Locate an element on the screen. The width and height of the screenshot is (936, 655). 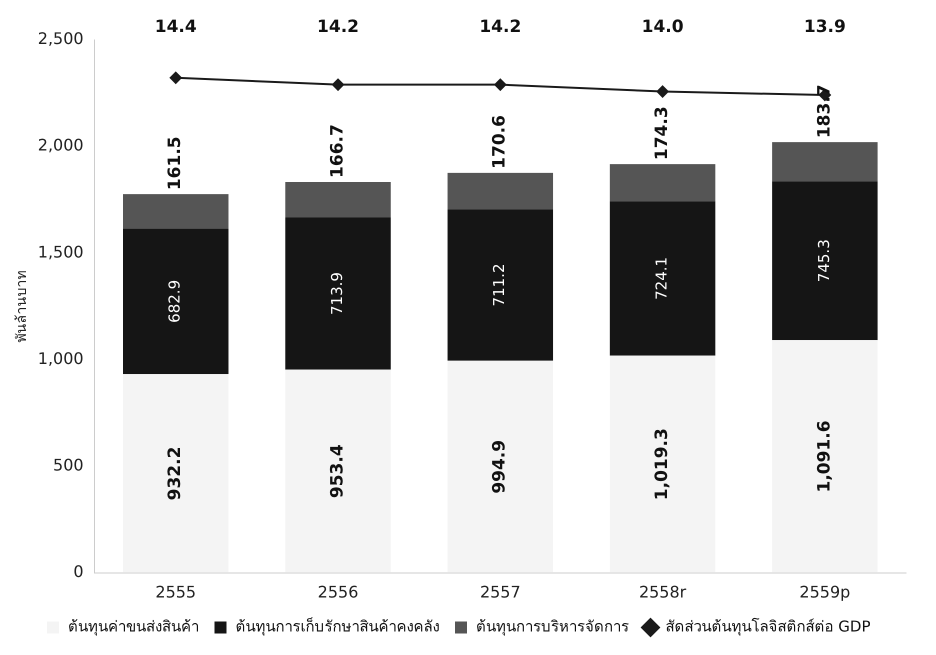
y-tick-label: 0 is located at coordinates (78, 571).